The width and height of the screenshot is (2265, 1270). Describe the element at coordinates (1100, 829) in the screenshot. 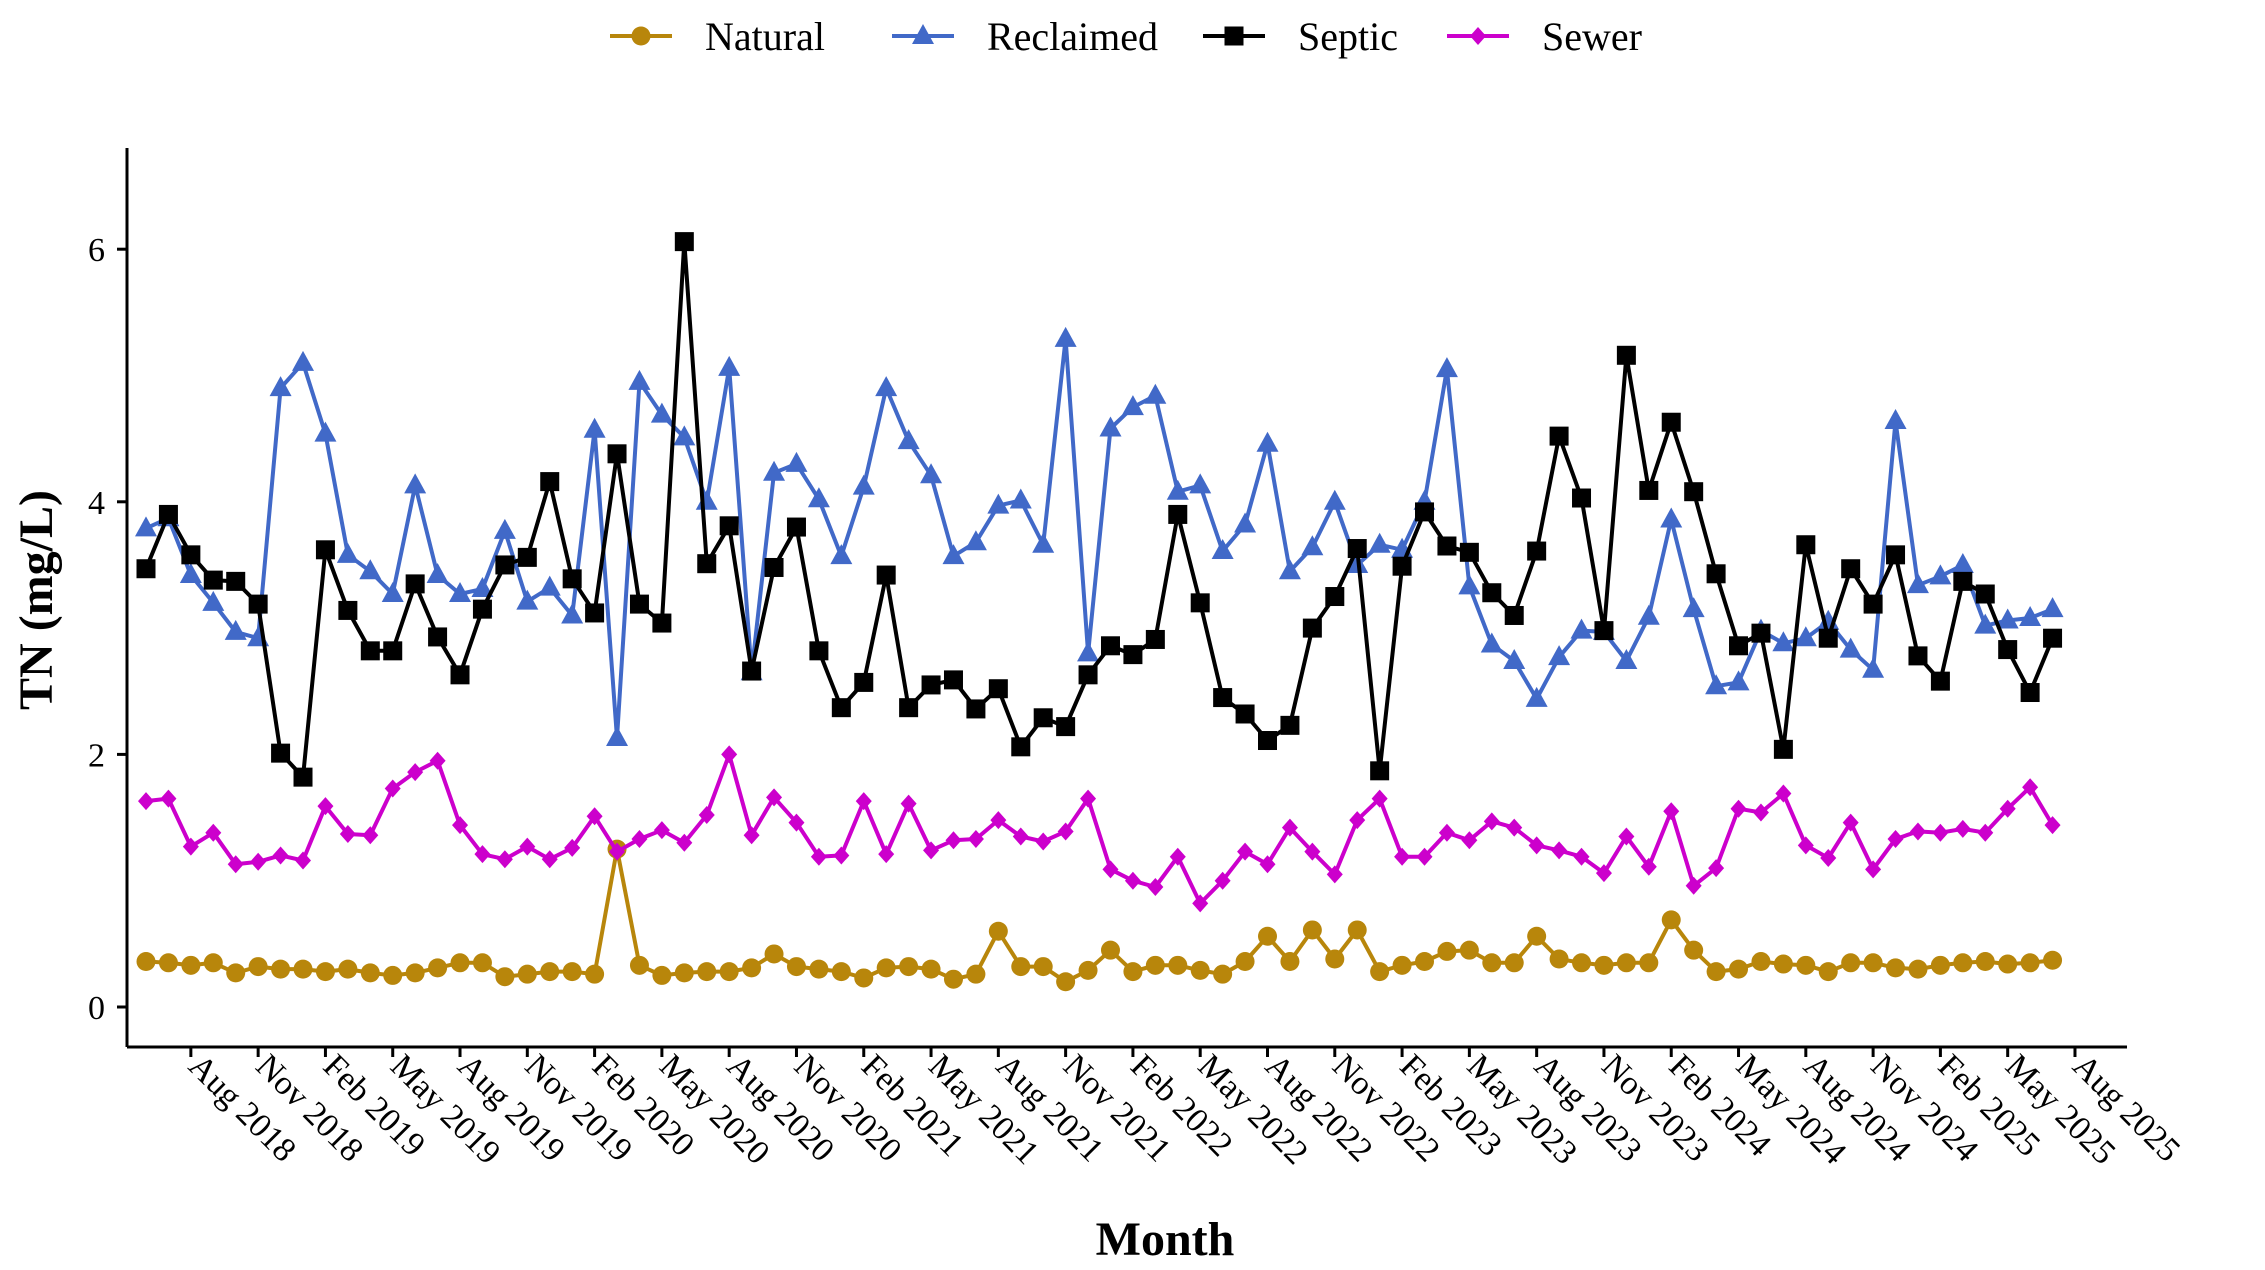

I see `series-line-sewer` at that location.